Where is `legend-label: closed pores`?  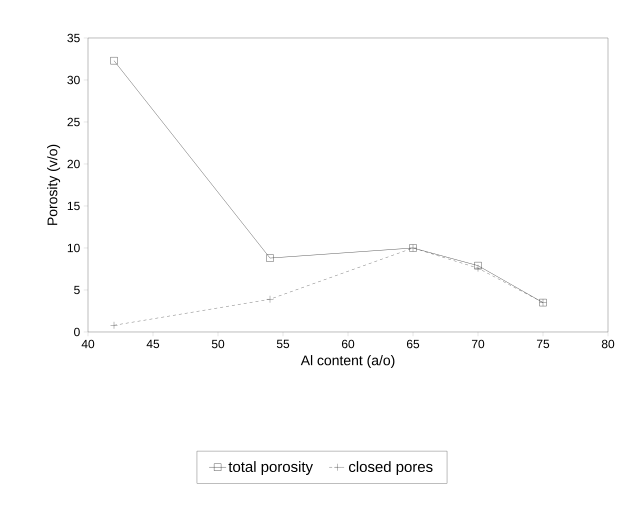 legend-label: closed pores is located at coordinates (391, 468).